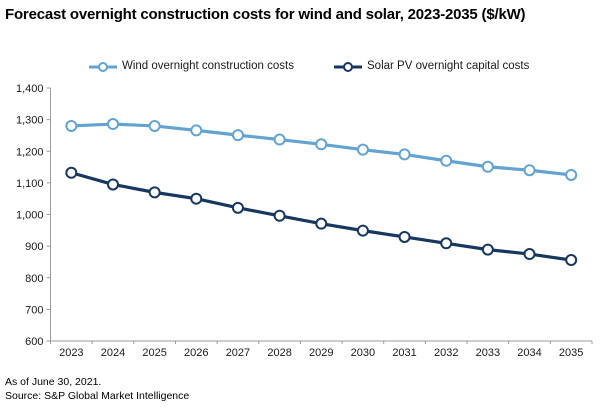 The height and width of the screenshot is (417, 604). What do you see at coordinates (30, 89) in the screenshot?
I see `y-tick-label: 1,400` at bounding box center [30, 89].